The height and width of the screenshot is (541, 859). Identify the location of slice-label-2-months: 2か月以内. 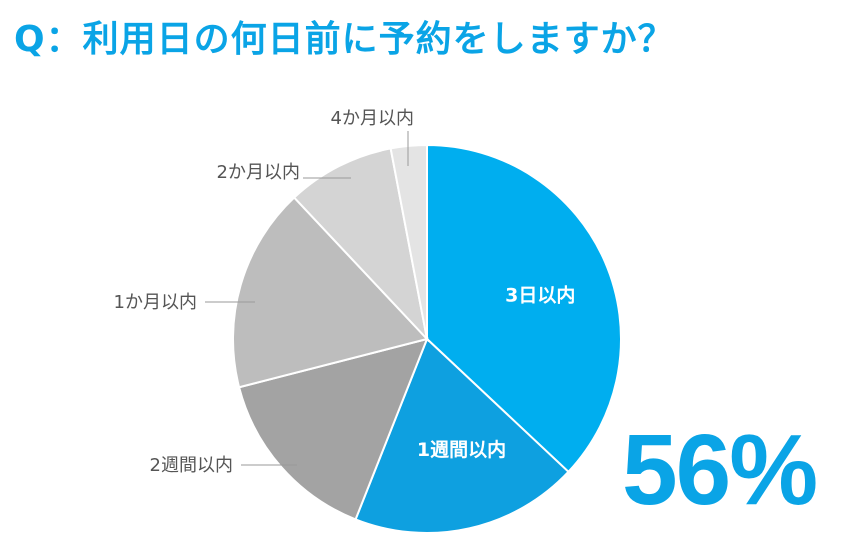
(258, 172).